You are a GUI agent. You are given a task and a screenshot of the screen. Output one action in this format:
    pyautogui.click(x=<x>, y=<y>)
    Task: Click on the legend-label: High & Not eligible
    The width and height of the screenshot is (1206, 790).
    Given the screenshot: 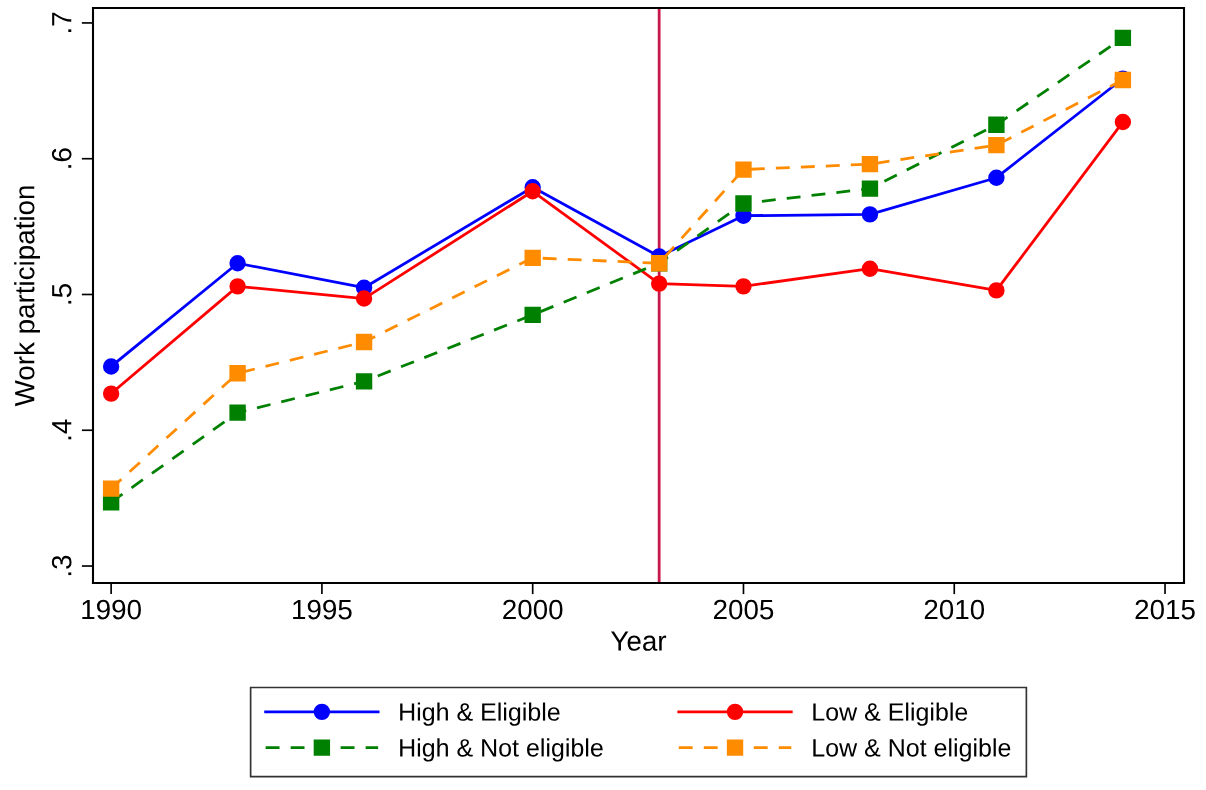 What is the action you would take?
    pyautogui.click(x=501, y=750)
    